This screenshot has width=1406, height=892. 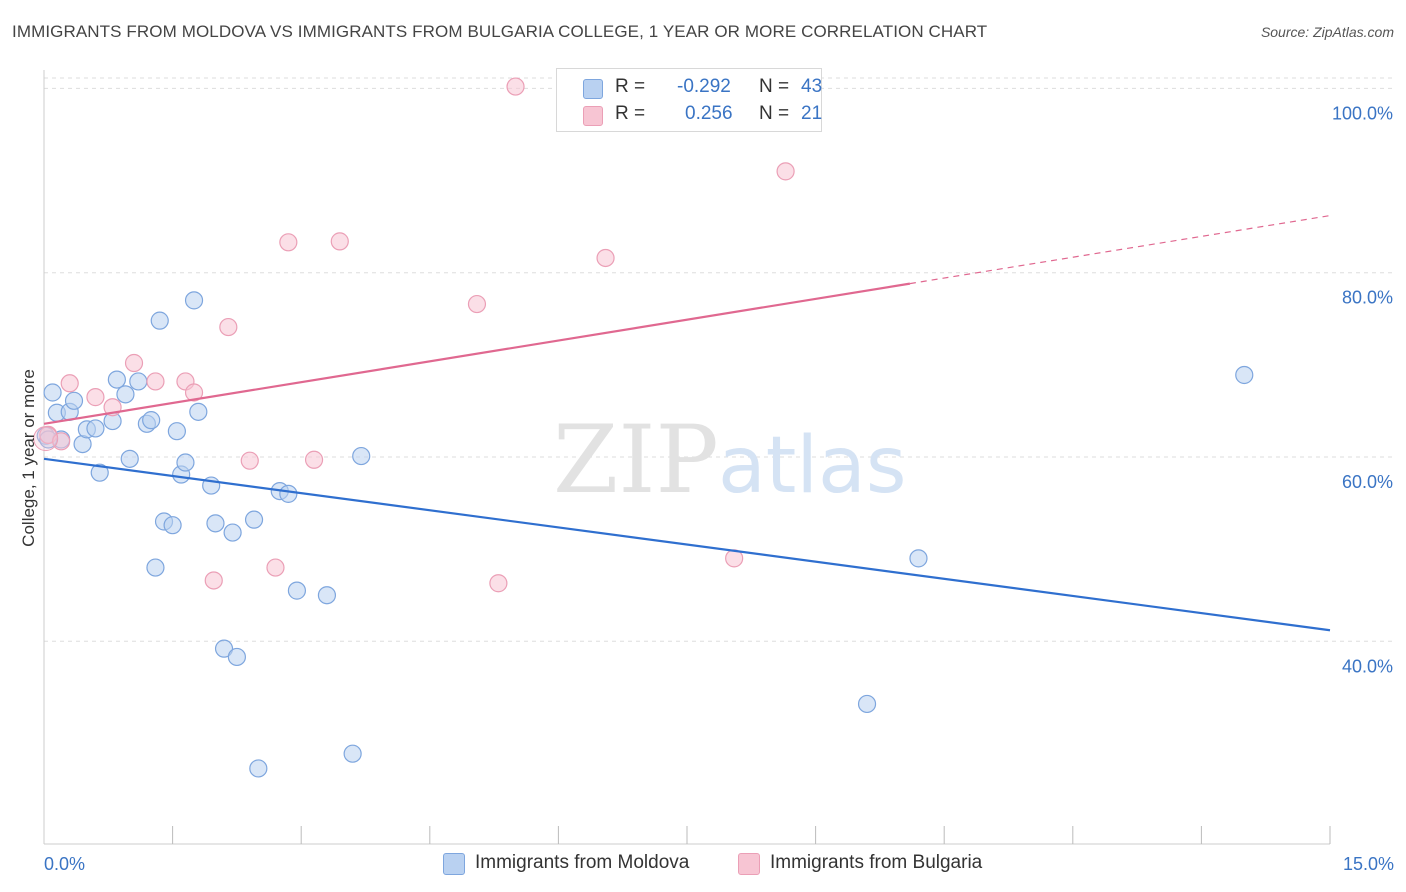 I want to click on y-axis-label: College, 1 year or more, so click(x=28, y=458).